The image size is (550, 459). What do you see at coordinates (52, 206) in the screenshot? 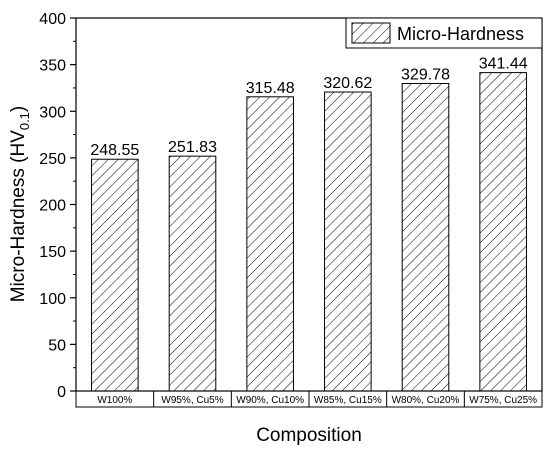
I see `y-tick-label: 200` at bounding box center [52, 206].